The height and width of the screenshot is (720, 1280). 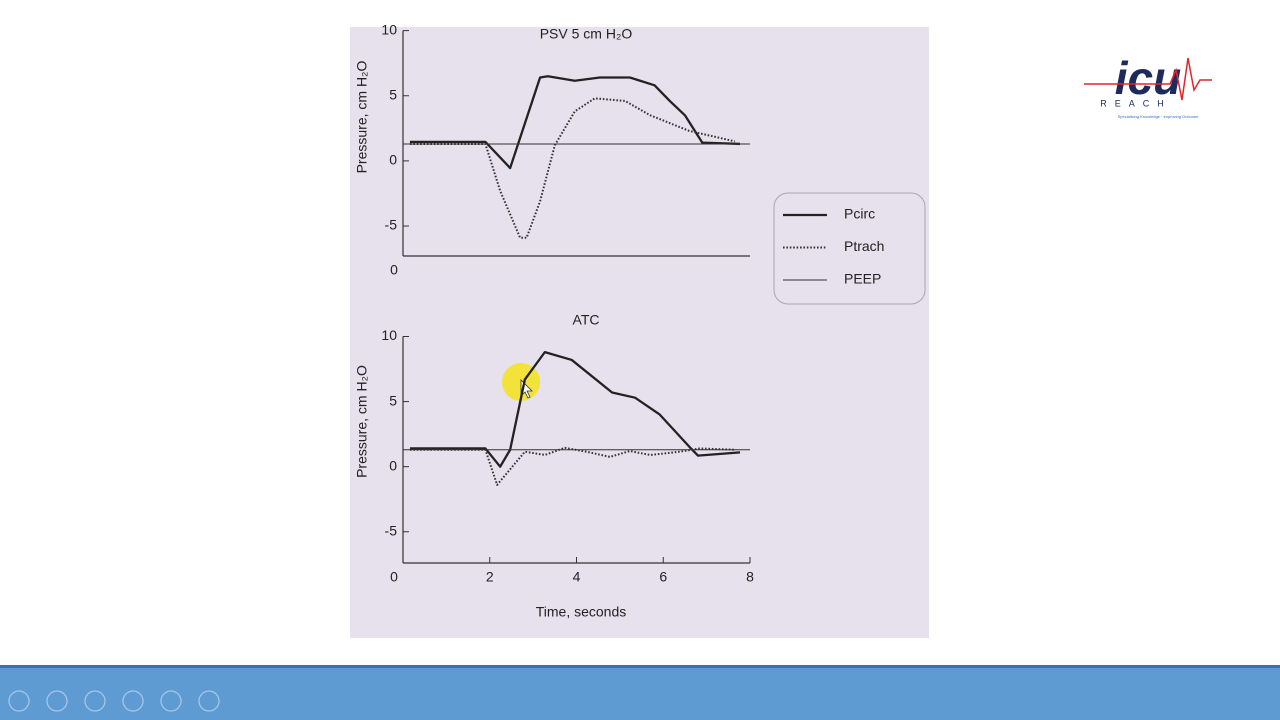 What do you see at coordinates (209, 701) in the screenshot?
I see `more-button` at bounding box center [209, 701].